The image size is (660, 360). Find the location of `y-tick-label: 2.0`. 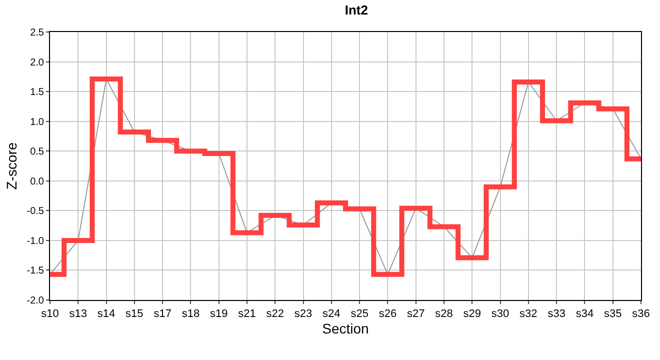

y-tick-label: 2.0 is located at coordinates (37, 62).